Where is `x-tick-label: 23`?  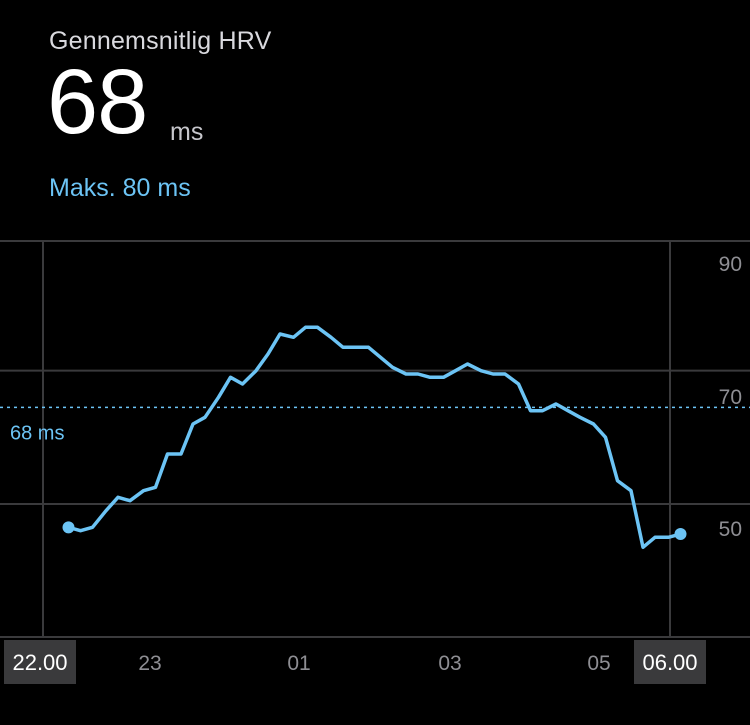 x-tick-label: 23 is located at coordinates (149, 663).